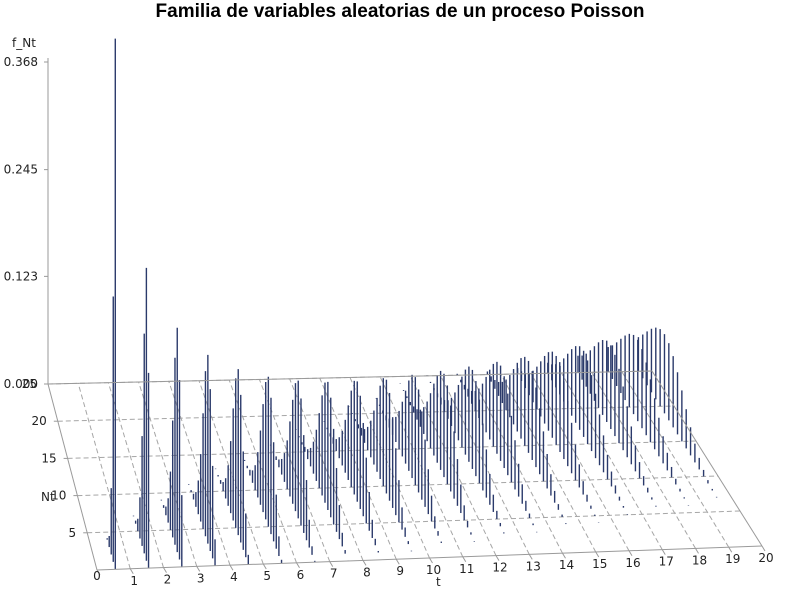  I want to click on z-tick-label: 0.123, so click(21, 276).